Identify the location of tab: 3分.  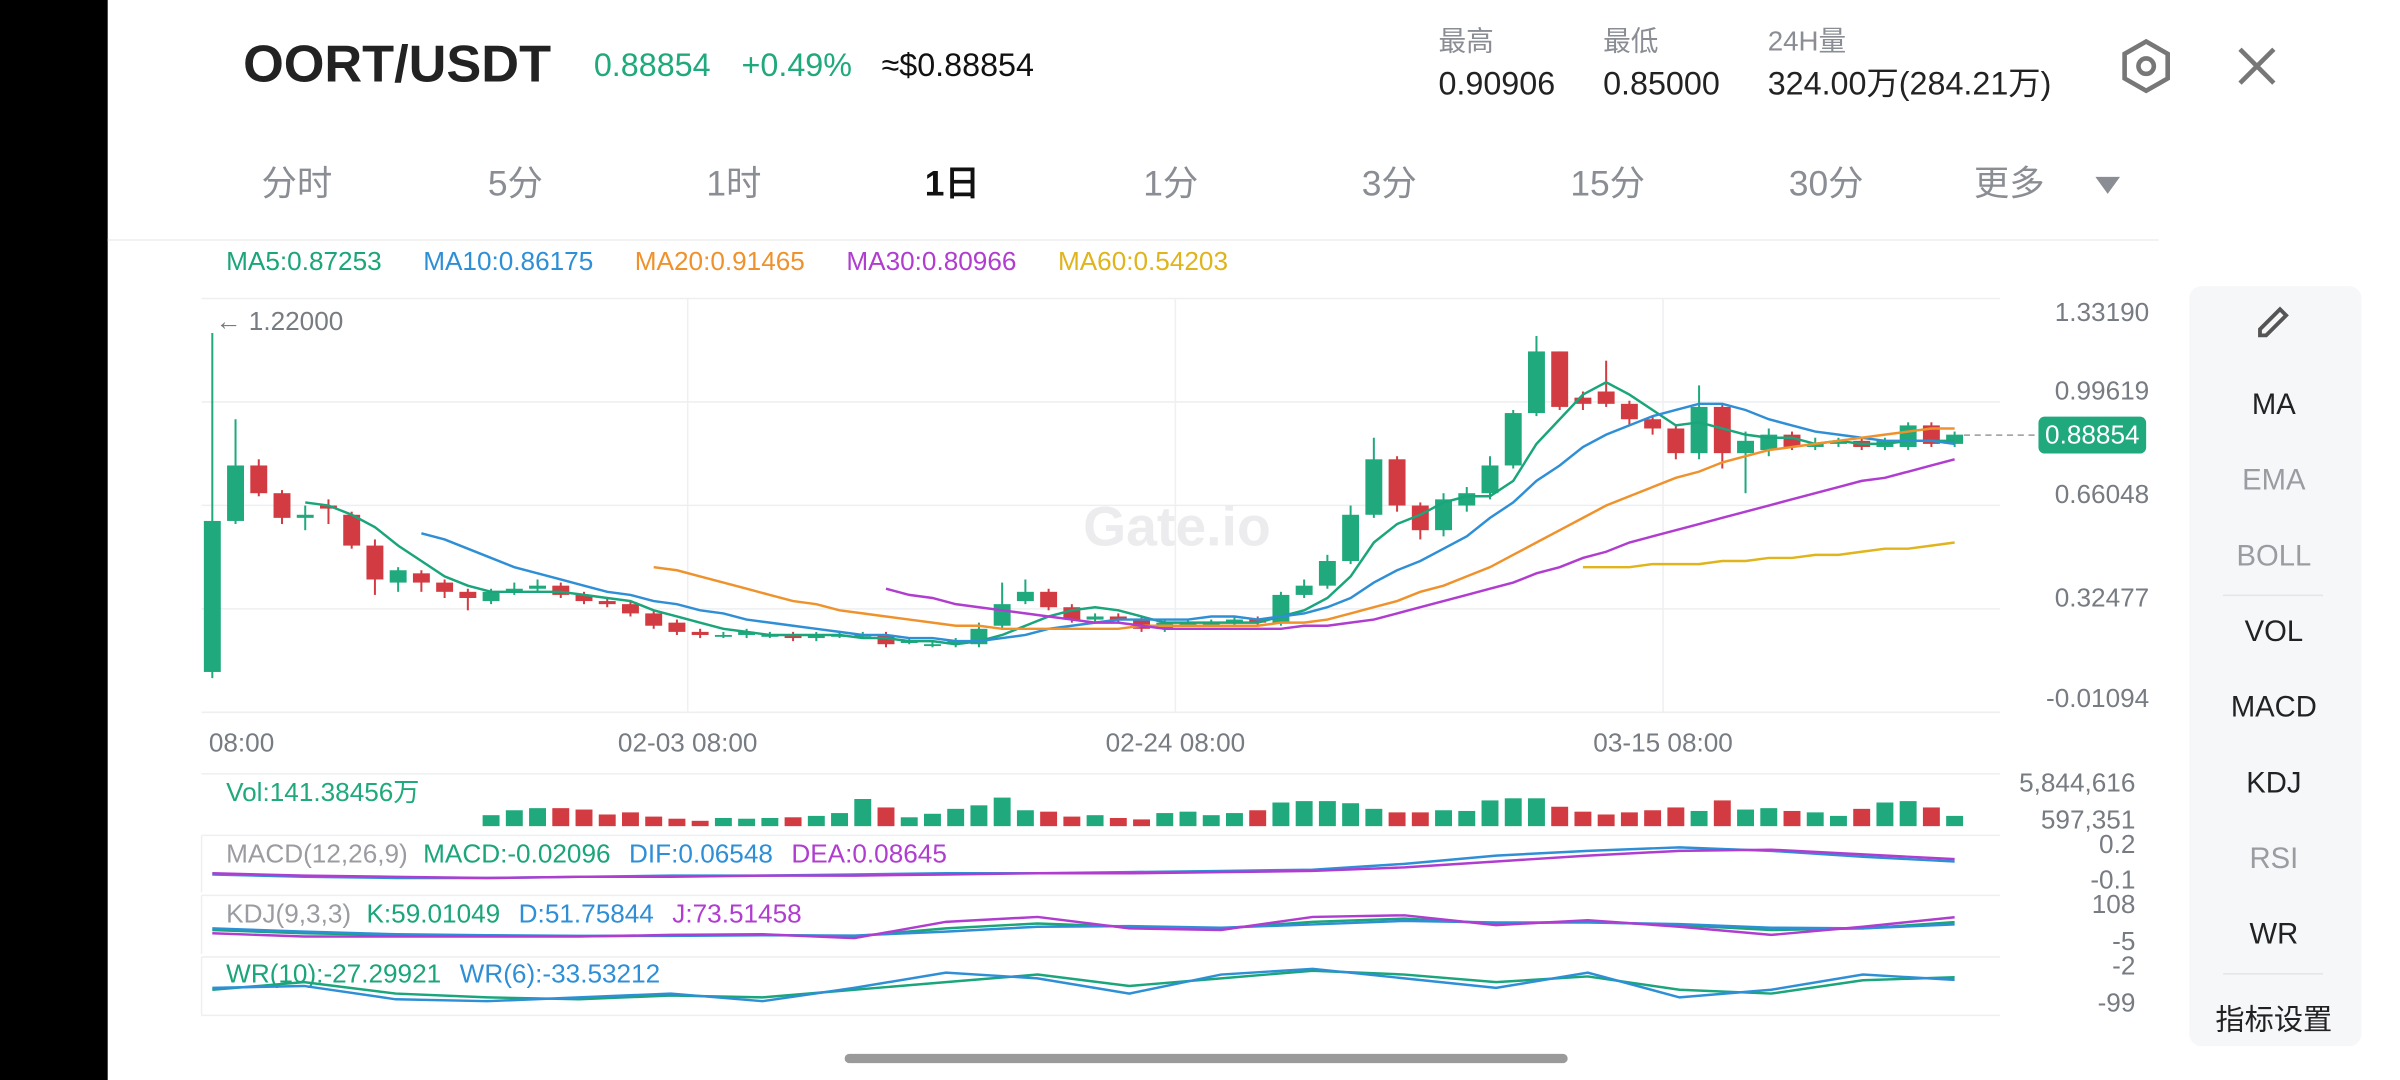
(1389, 183).